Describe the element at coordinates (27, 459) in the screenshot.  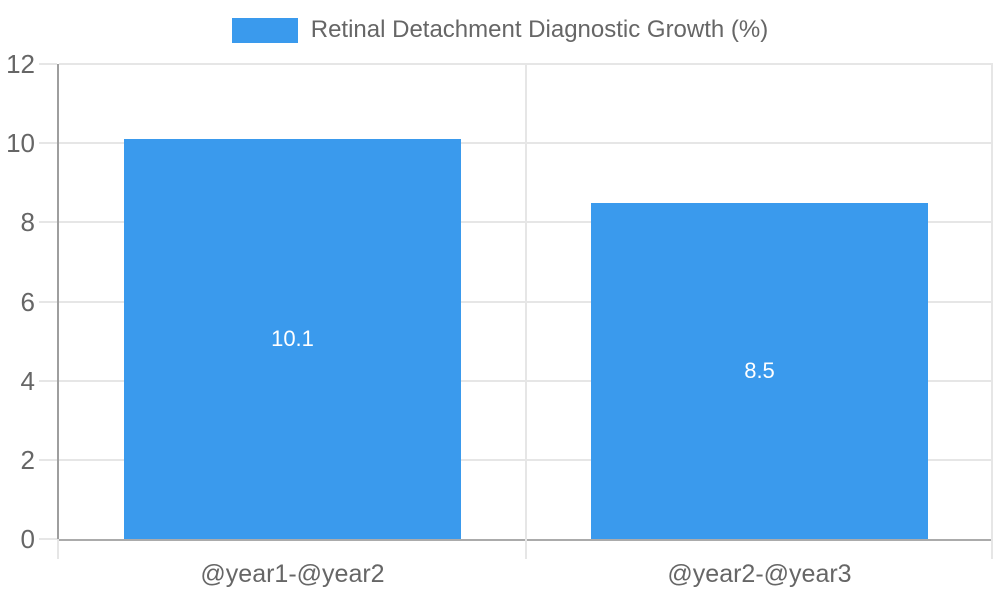
I see `y-tick-label: 2` at that location.